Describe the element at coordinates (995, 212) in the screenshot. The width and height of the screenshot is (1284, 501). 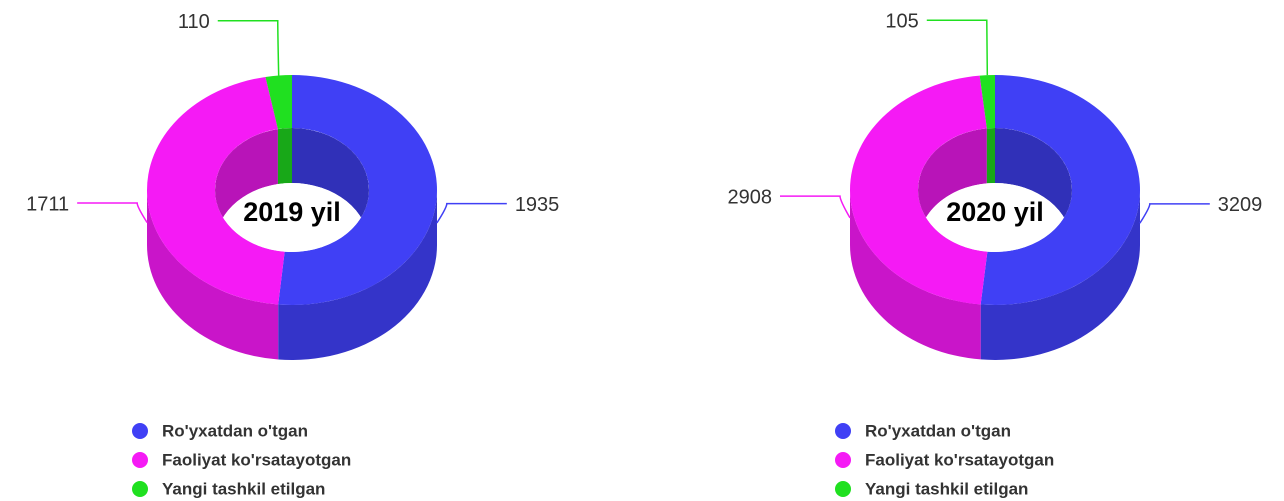
I see `center-title: 2020 yil` at that location.